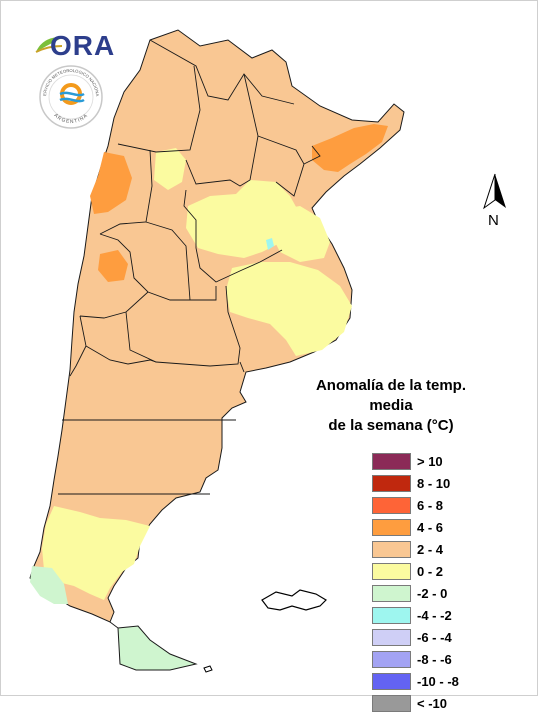 The image size is (538, 714). Describe the element at coordinates (432, 703) in the screenshot. I see `legend-label: < -10` at that location.